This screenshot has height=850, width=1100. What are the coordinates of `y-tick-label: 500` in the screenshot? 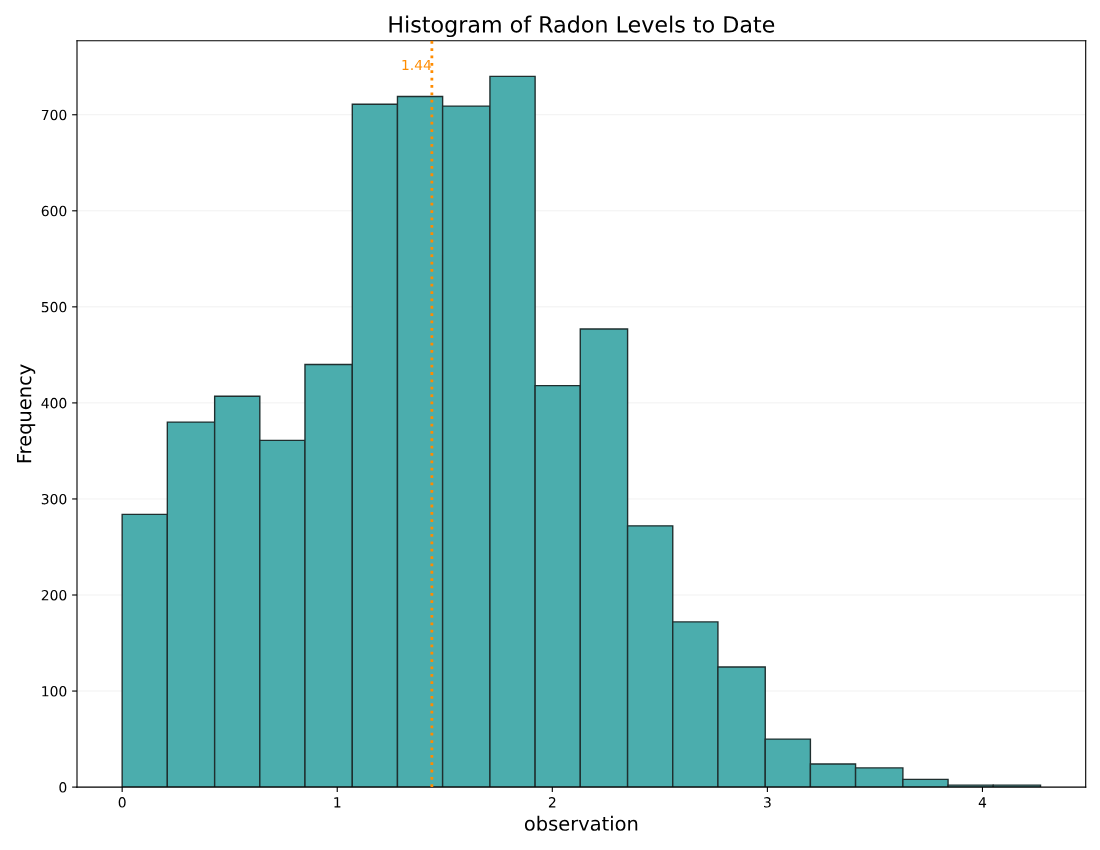 It's located at (54, 307).